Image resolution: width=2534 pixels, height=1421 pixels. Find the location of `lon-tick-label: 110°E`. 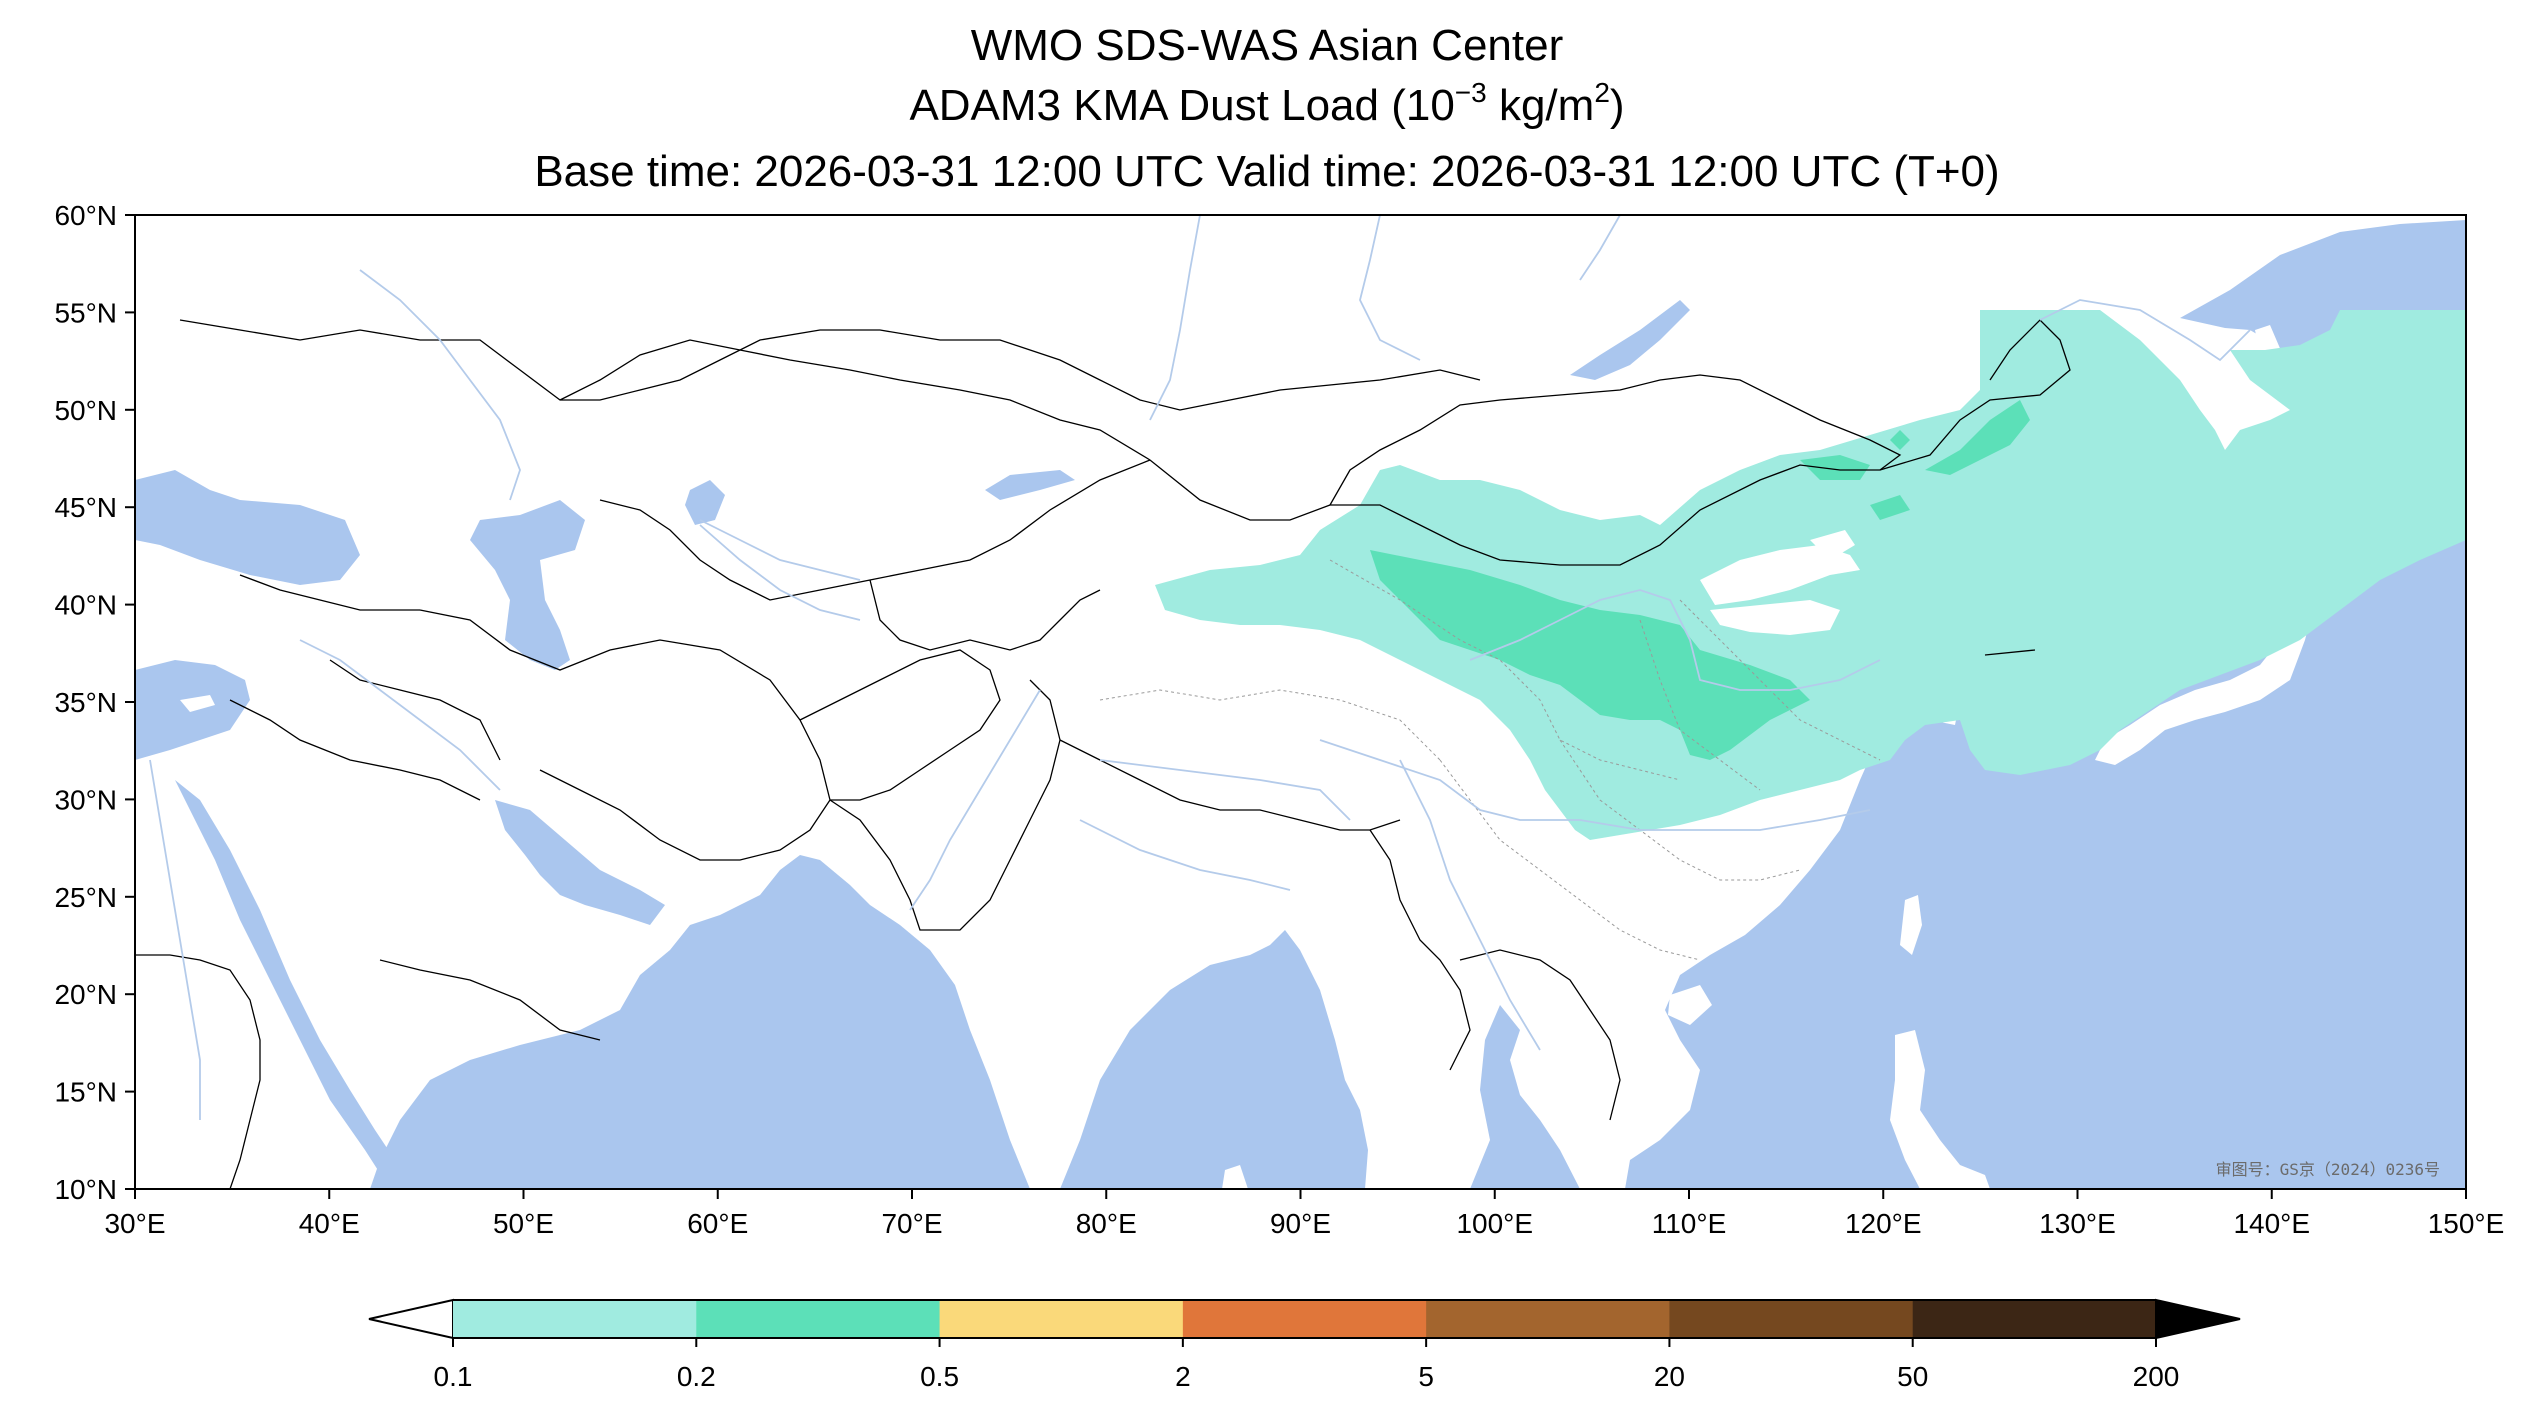

lon-tick-label: 110°E is located at coordinates (1689, 1223).